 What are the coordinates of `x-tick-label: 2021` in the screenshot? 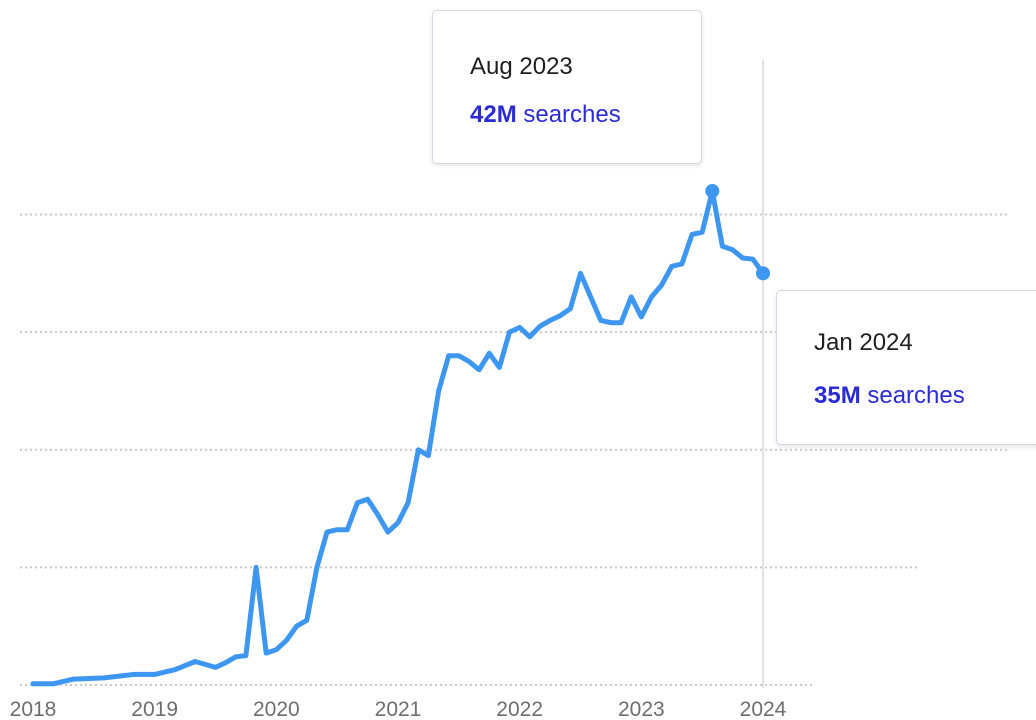 It's located at (398, 709).